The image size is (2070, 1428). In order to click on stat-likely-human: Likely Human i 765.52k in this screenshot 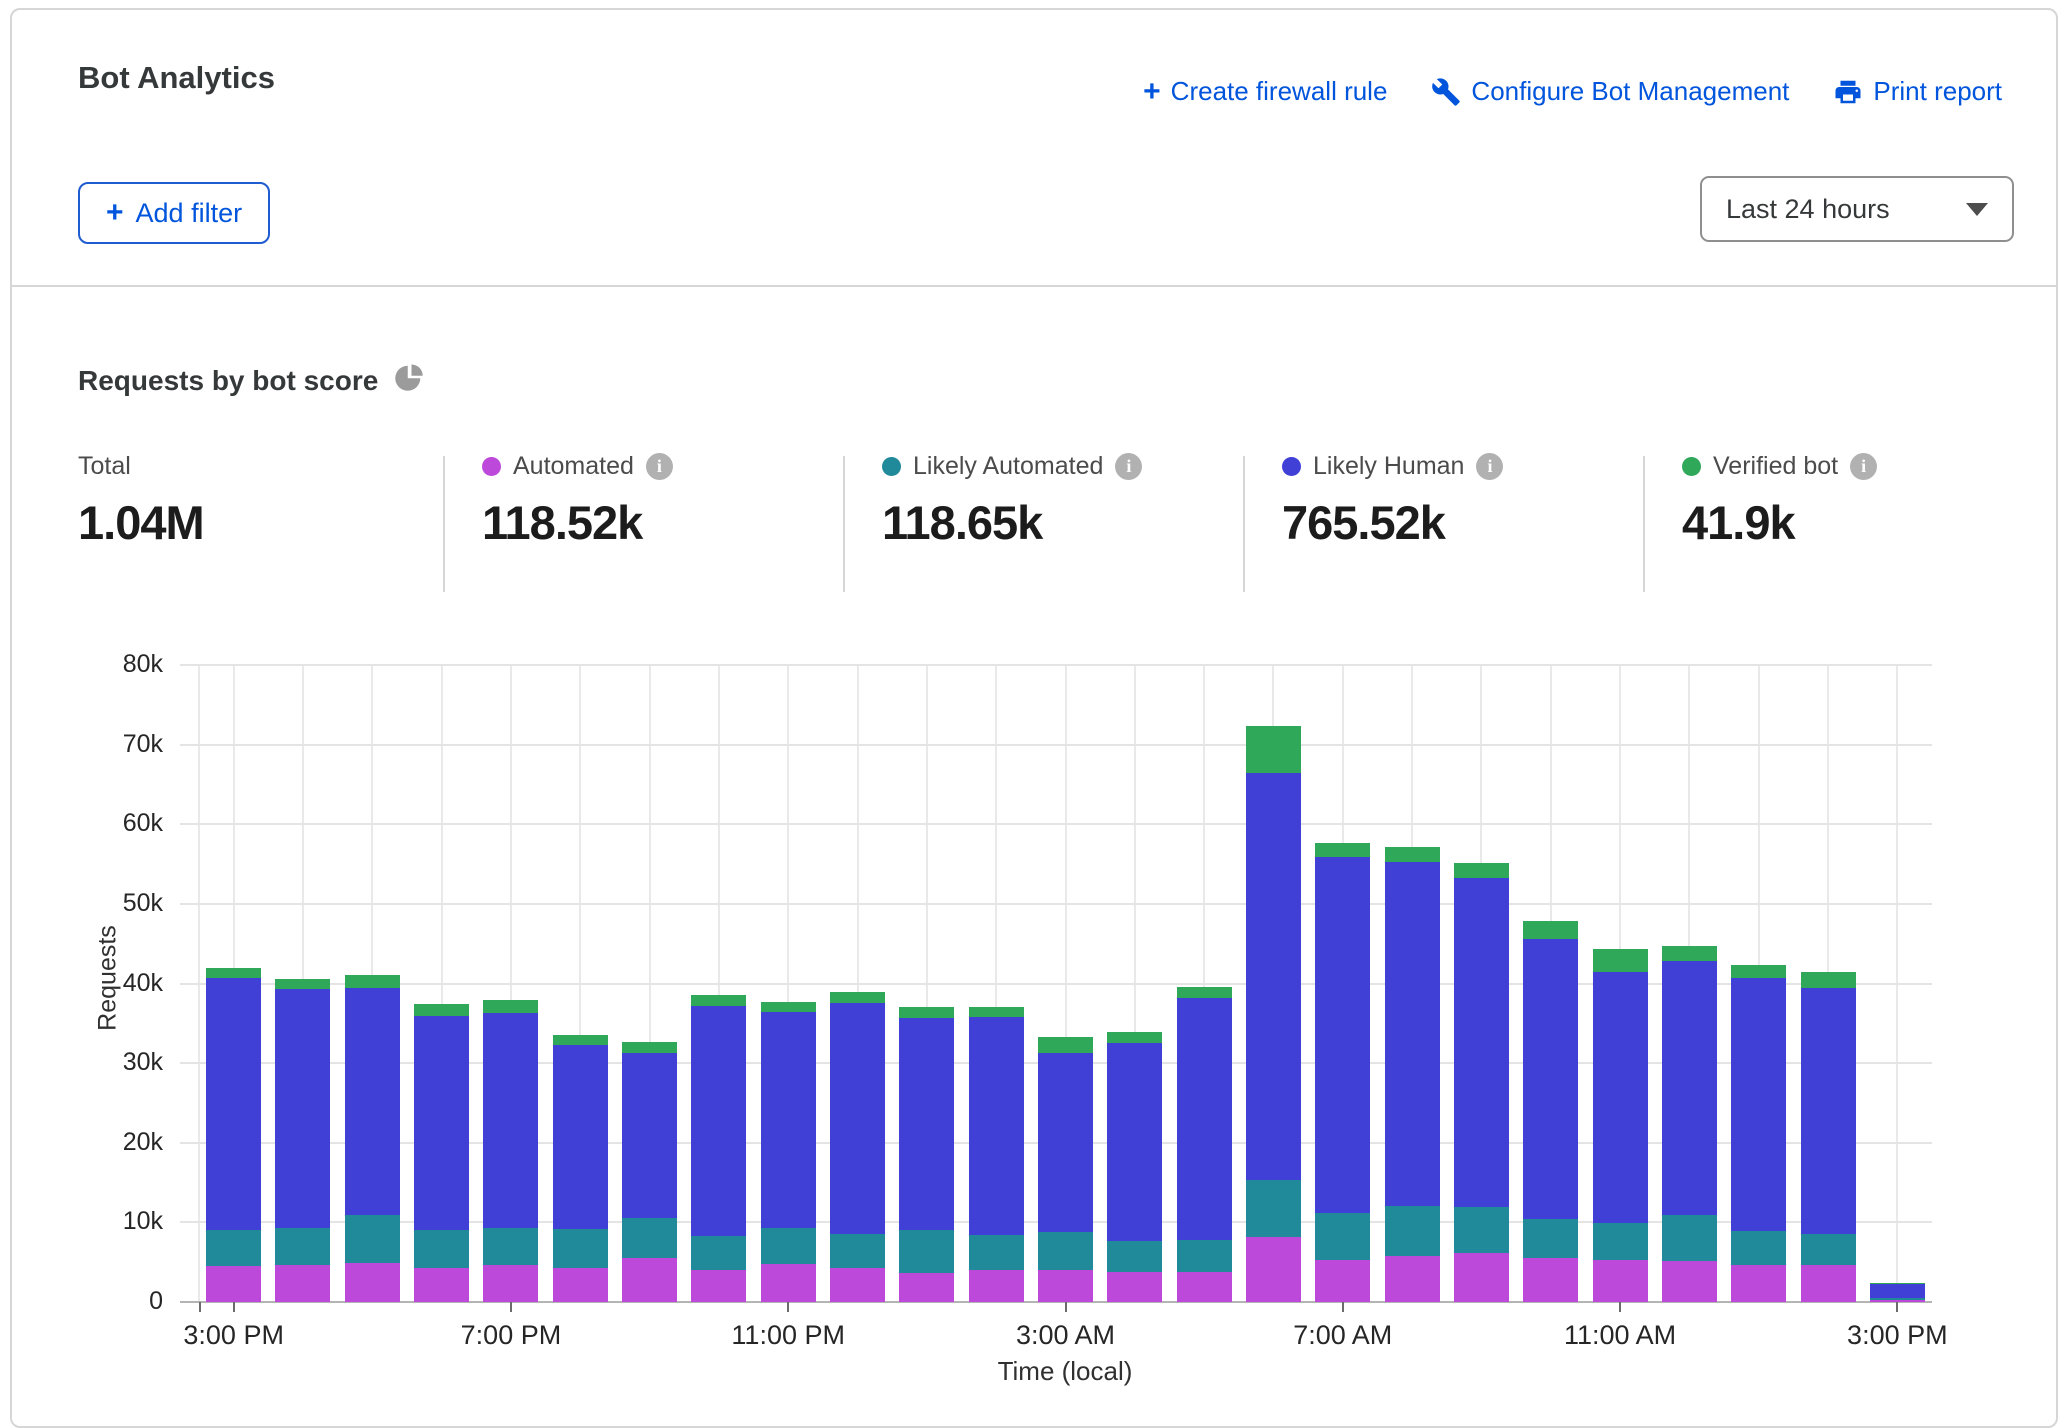, I will do `click(1393, 501)`.